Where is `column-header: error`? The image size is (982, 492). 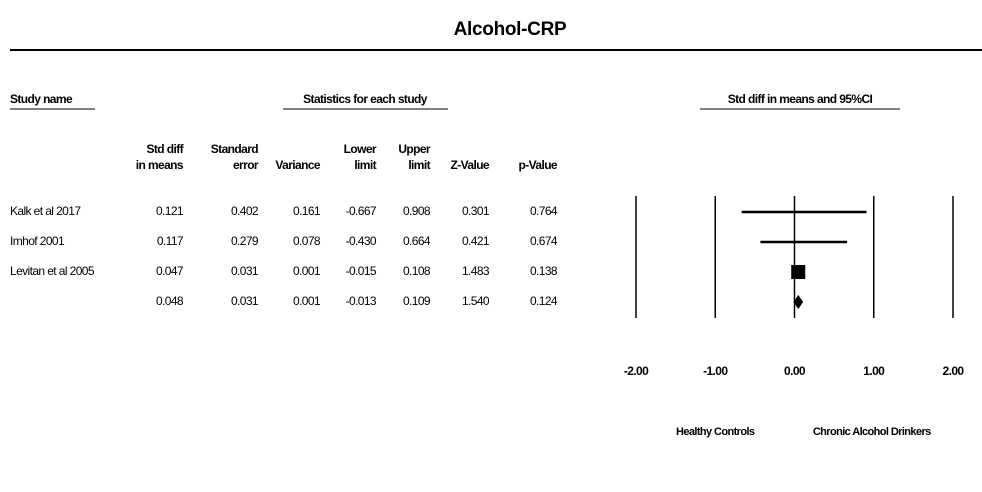
column-header: error is located at coordinates (246, 165).